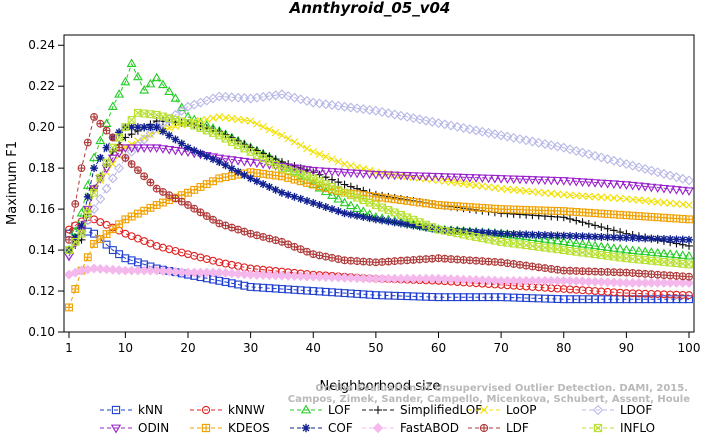  What do you see at coordinates (41, 332) in the screenshot?
I see `y-tick-label: 0.10` at bounding box center [41, 332].